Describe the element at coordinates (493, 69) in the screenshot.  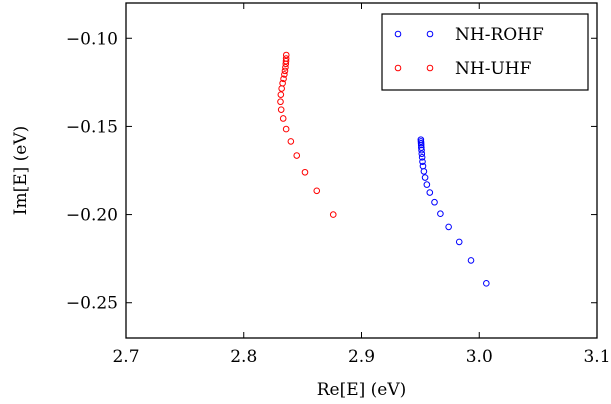
I see `legend-label: NH-UHF` at that location.